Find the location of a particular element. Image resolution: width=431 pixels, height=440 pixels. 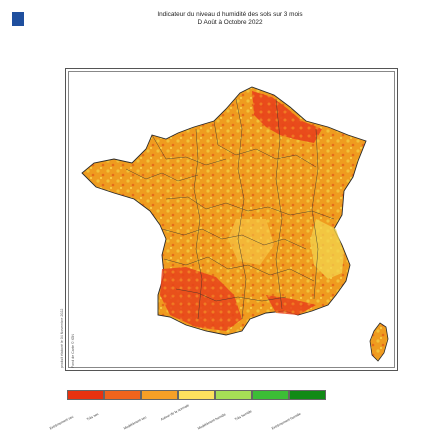

dry-zone-northeast is located at coordinates (287, 117).